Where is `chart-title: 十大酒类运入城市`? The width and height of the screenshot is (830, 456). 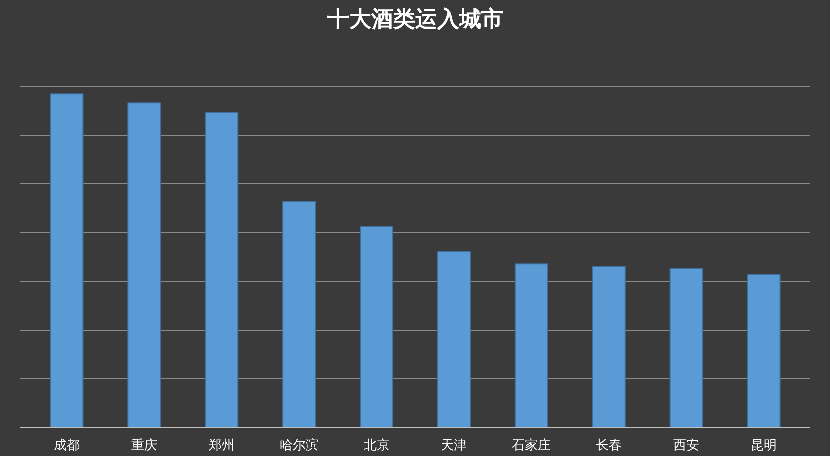
chart-title: 十大酒类运入城市 is located at coordinates (415, 19).